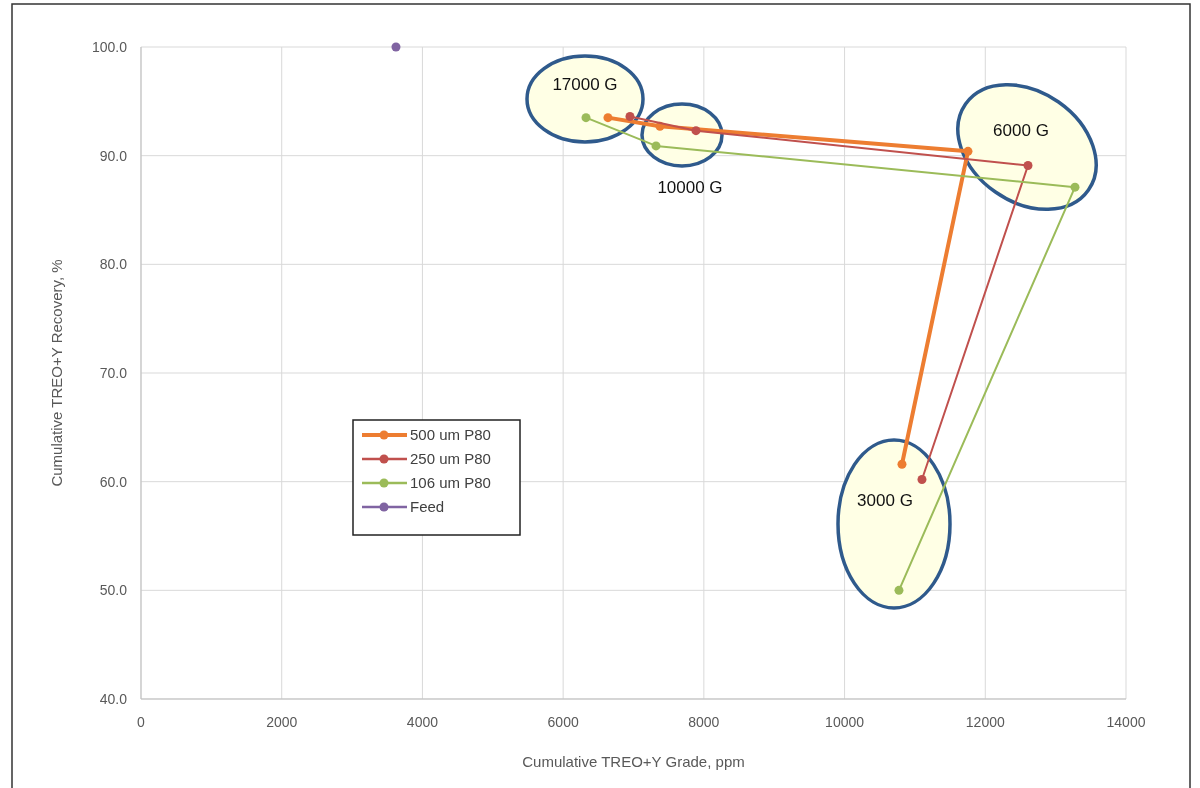 This screenshot has height=788, width=1200. Describe the element at coordinates (845, 722) in the screenshot. I see `x-tick-label: 10000` at that location.